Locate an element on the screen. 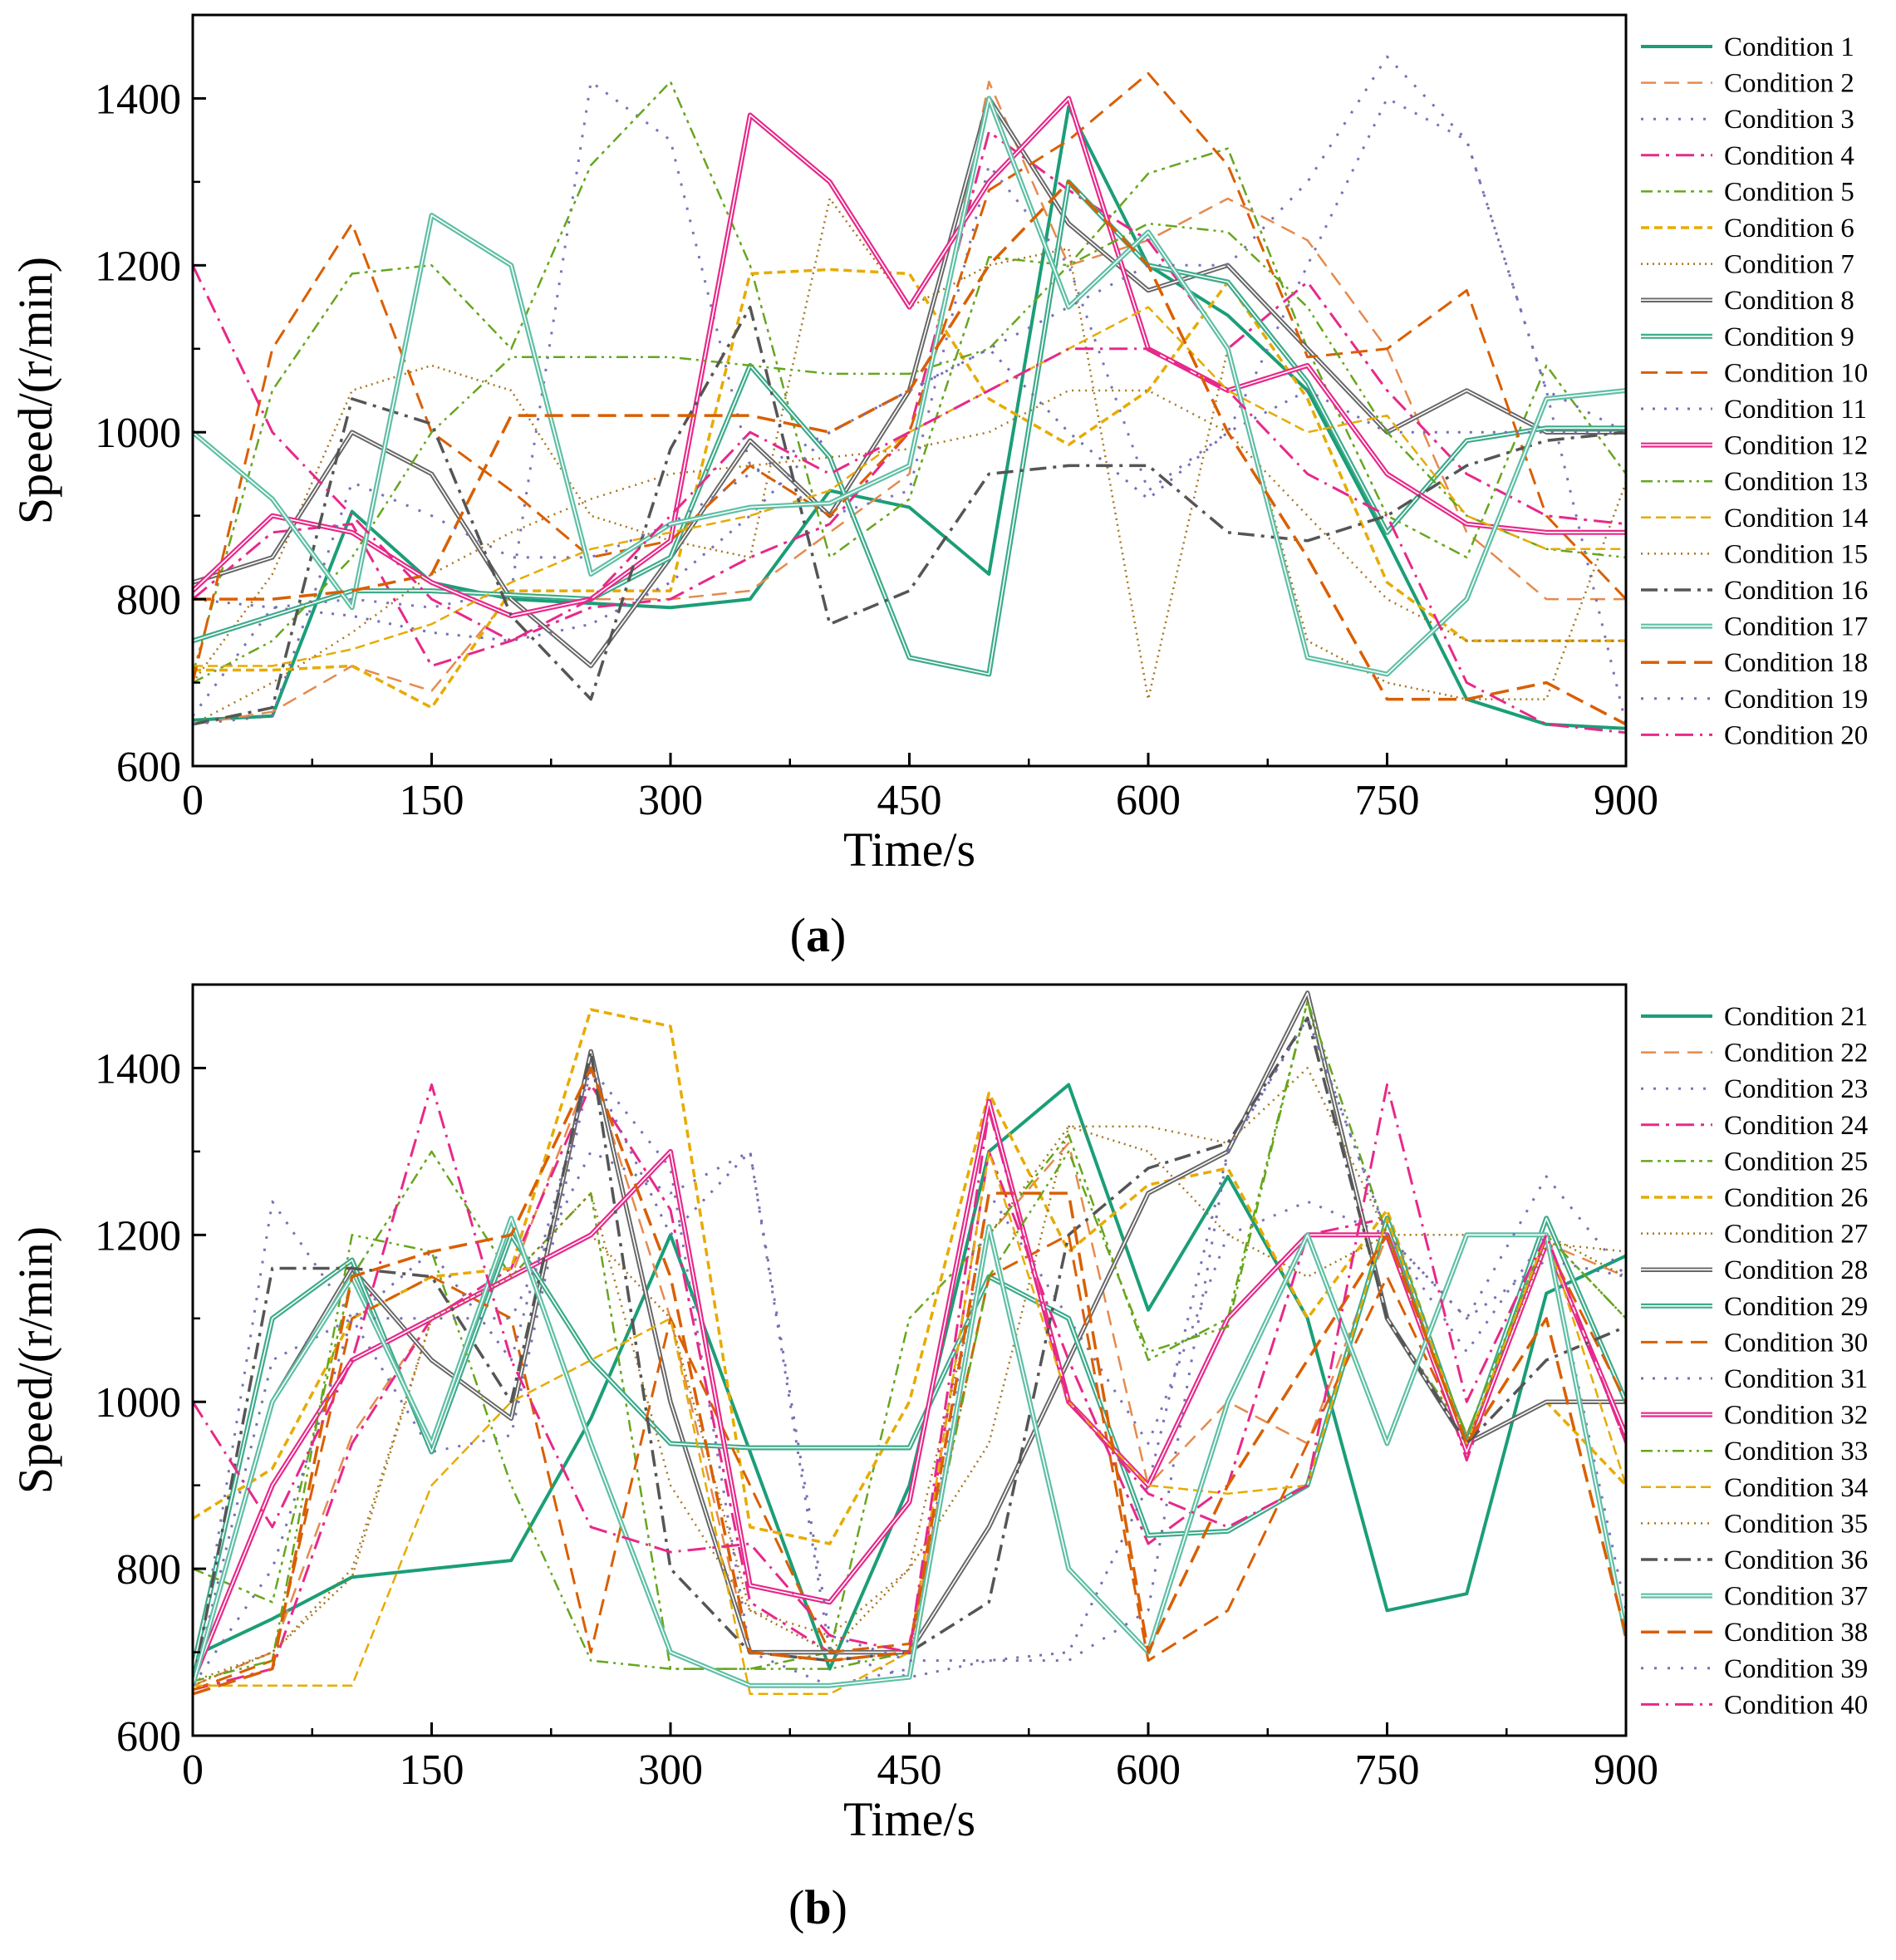 The height and width of the screenshot is (1960, 1896). legend-label: Condition 25 is located at coordinates (1796, 1161).